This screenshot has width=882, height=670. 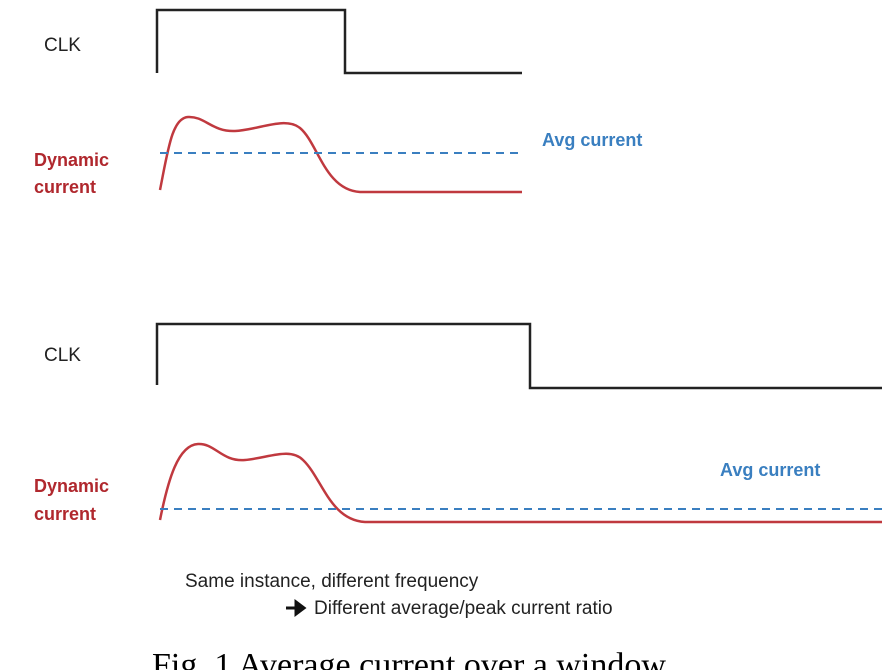 I want to click on figure-caption: Fig. 1 Average current over a window, so click(x=409, y=658).